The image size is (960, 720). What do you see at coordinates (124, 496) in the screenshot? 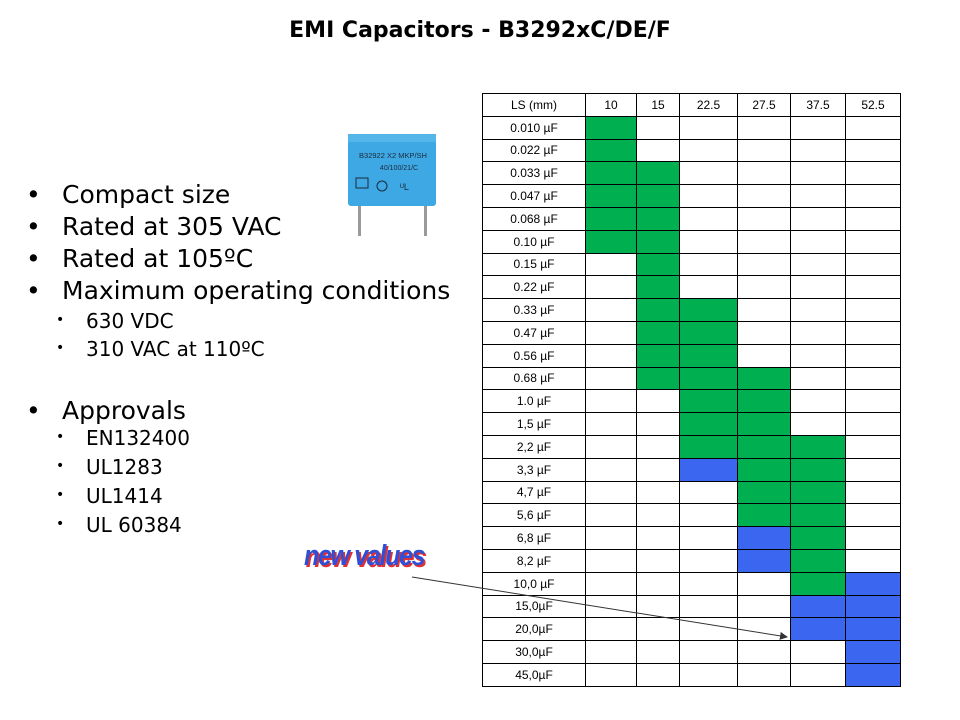
I see `bullet-text: UL1414` at bounding box center [124, 496].